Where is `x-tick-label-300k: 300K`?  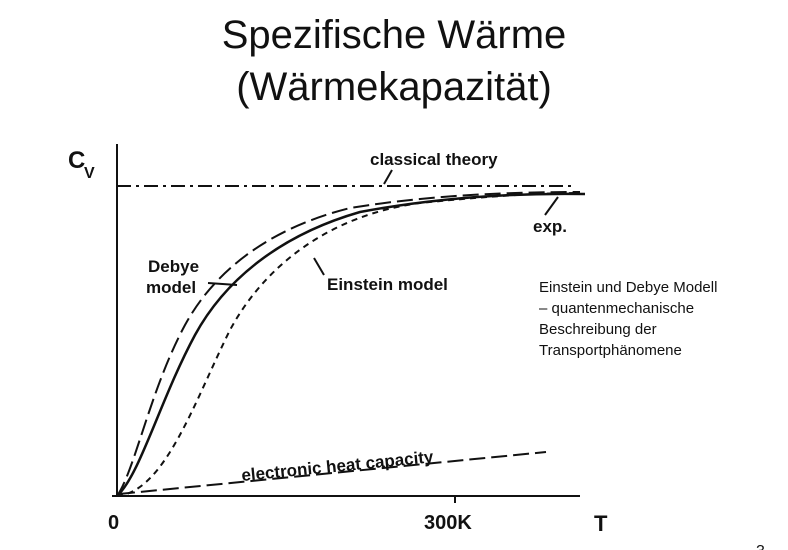
x-tick-label-300k: 300K is located at coordinates (448, 523).